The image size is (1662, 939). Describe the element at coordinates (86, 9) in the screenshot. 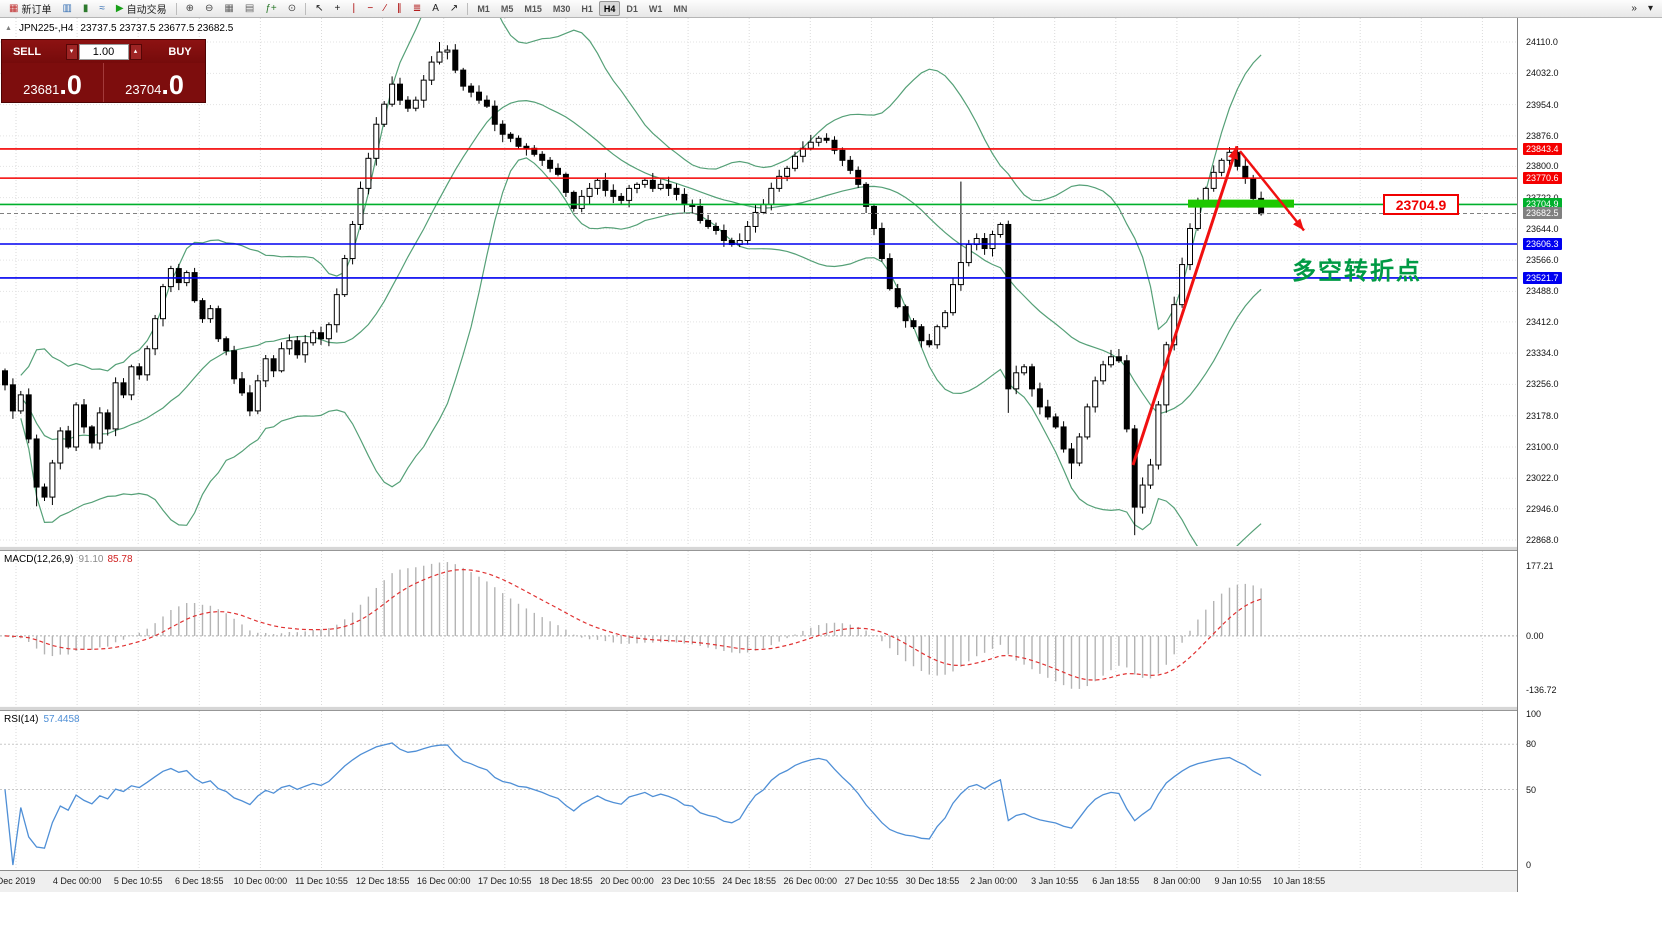

I see `chart-candle-icon-button: ▮` at that location.